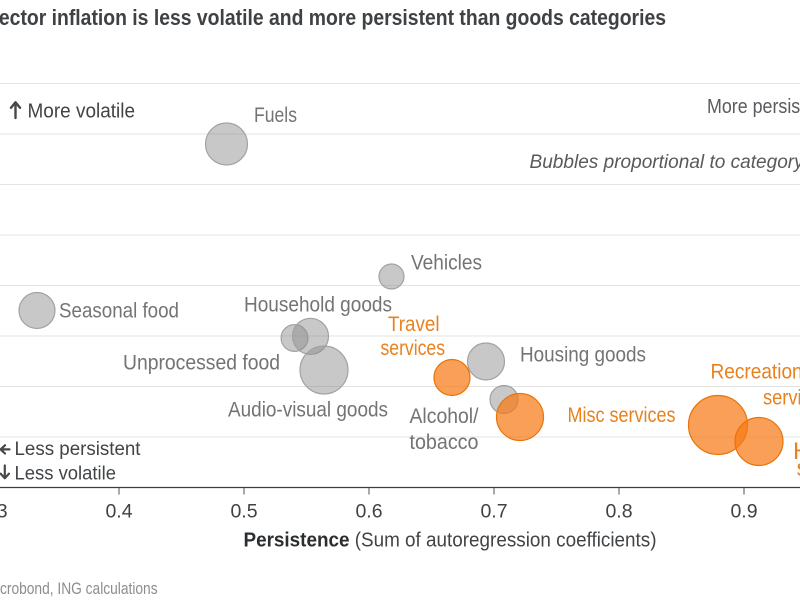  What do you see at coordinates (118, 512) in the screenshot?
I see `svg-text: 0.4` at bounding box center [118, 512].